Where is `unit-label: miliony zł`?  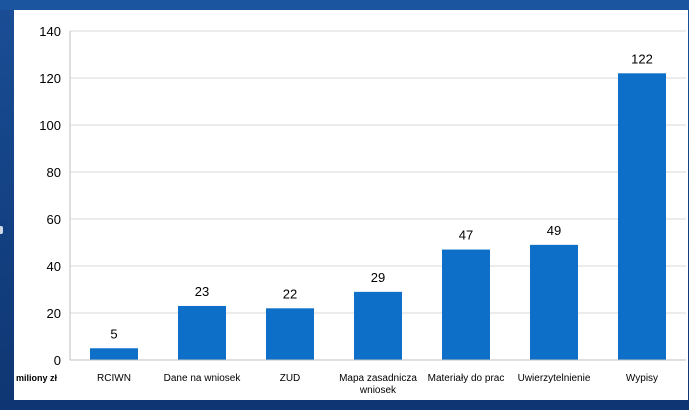 unit-label: miliony zł is located at coordinates (37, 378).